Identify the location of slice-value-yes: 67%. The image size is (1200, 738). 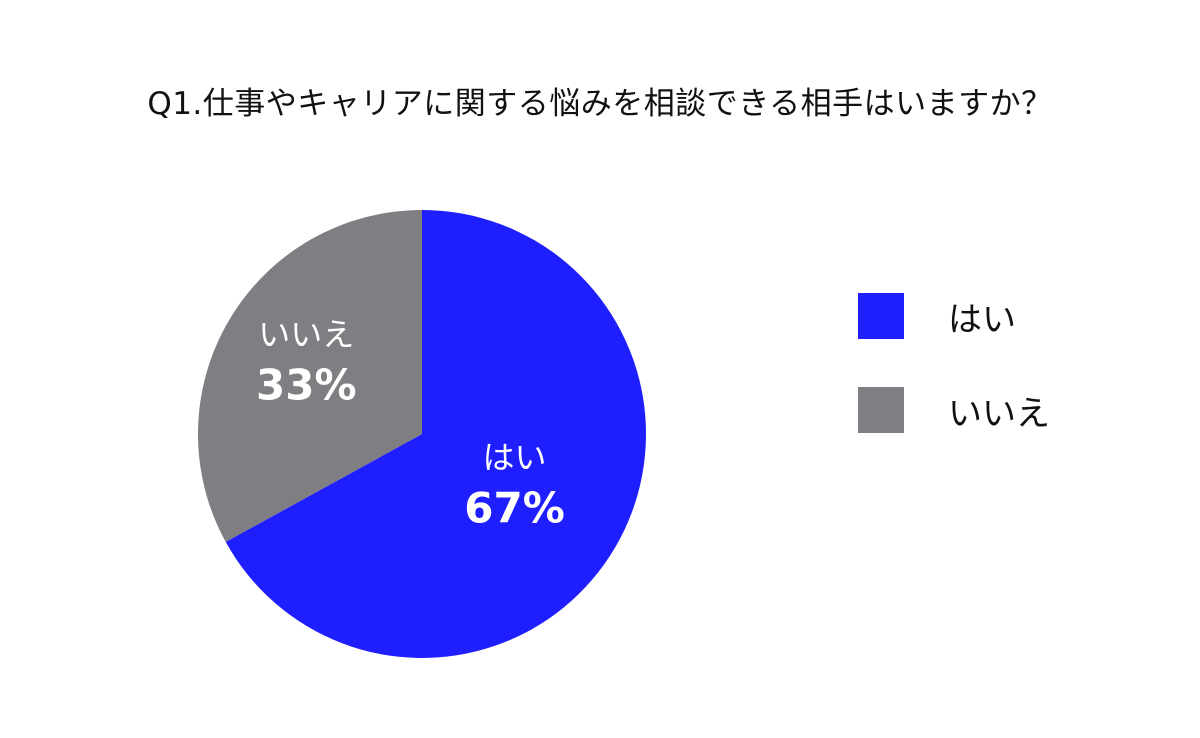
(514, 508).